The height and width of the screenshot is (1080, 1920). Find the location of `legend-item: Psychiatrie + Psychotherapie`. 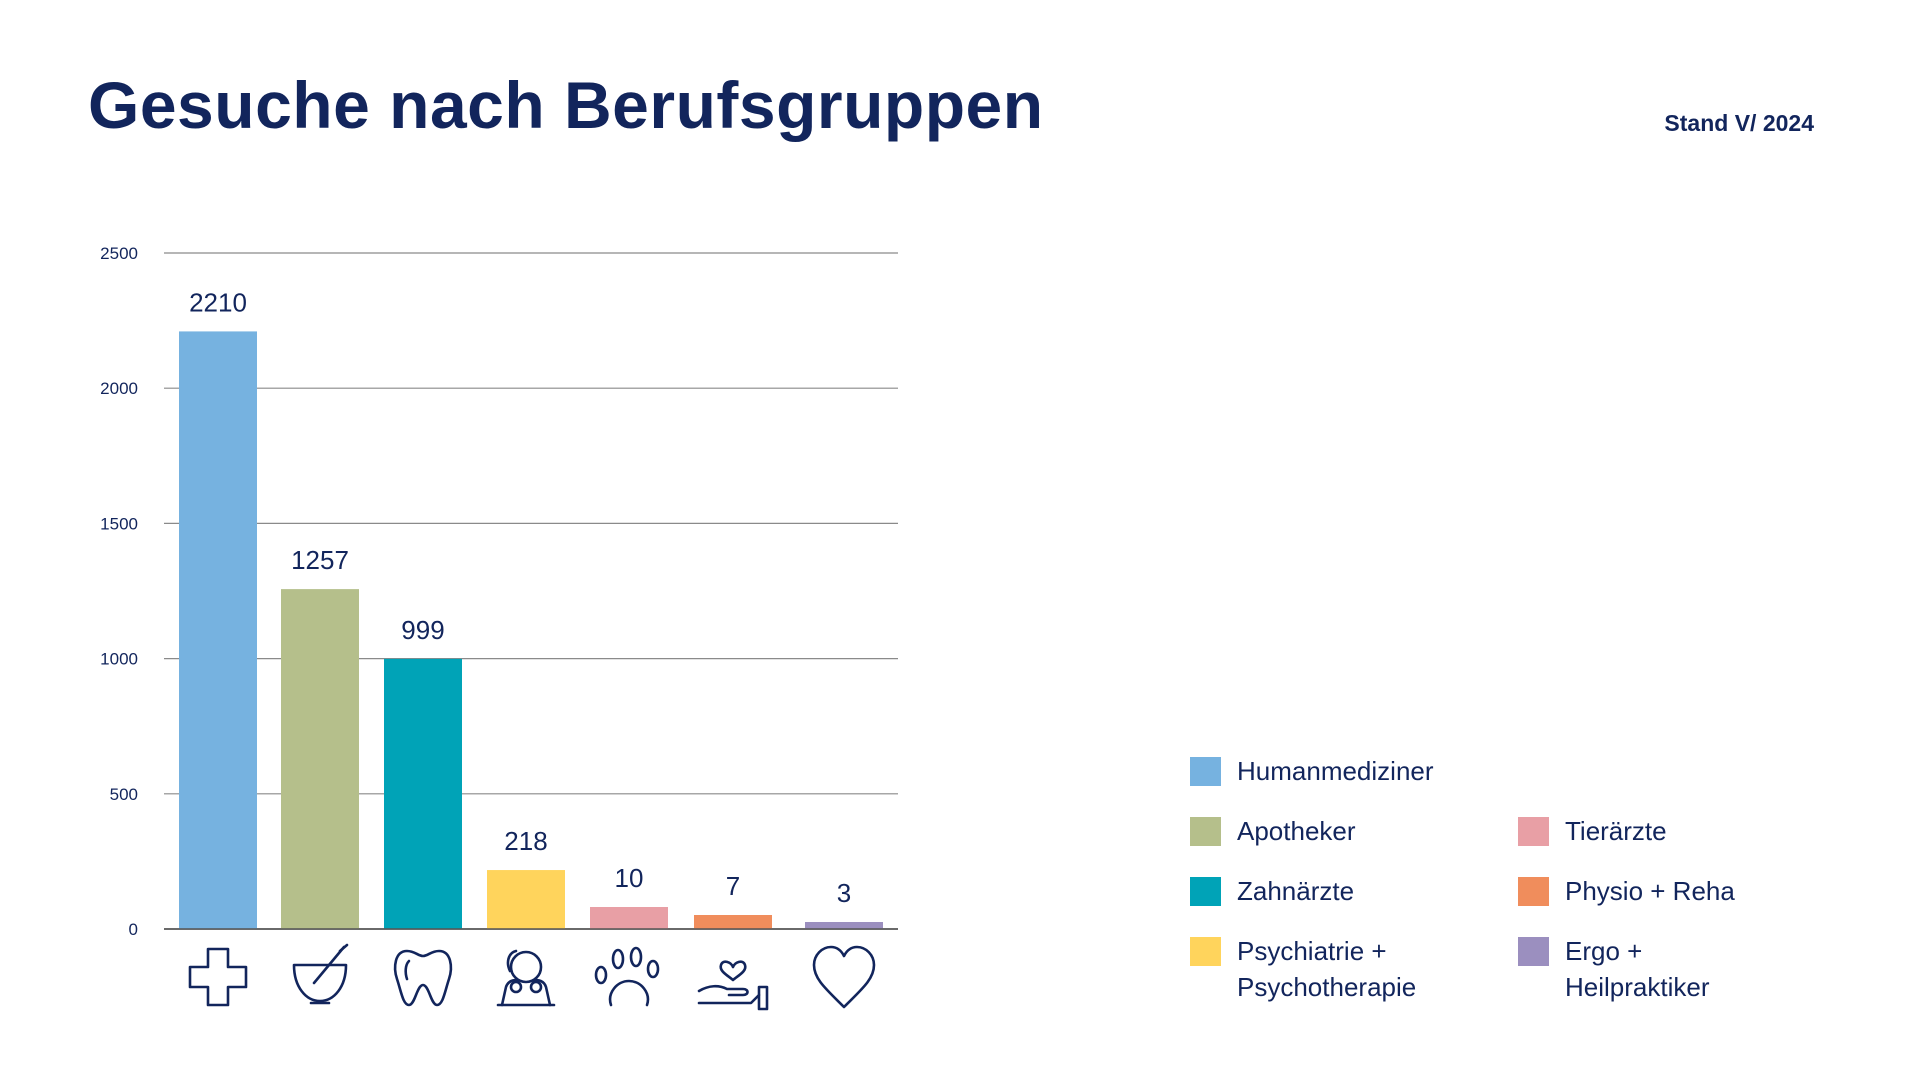

legend-item: Psychiatrie + Psychotherapie is located at coordinates (1303, 970).